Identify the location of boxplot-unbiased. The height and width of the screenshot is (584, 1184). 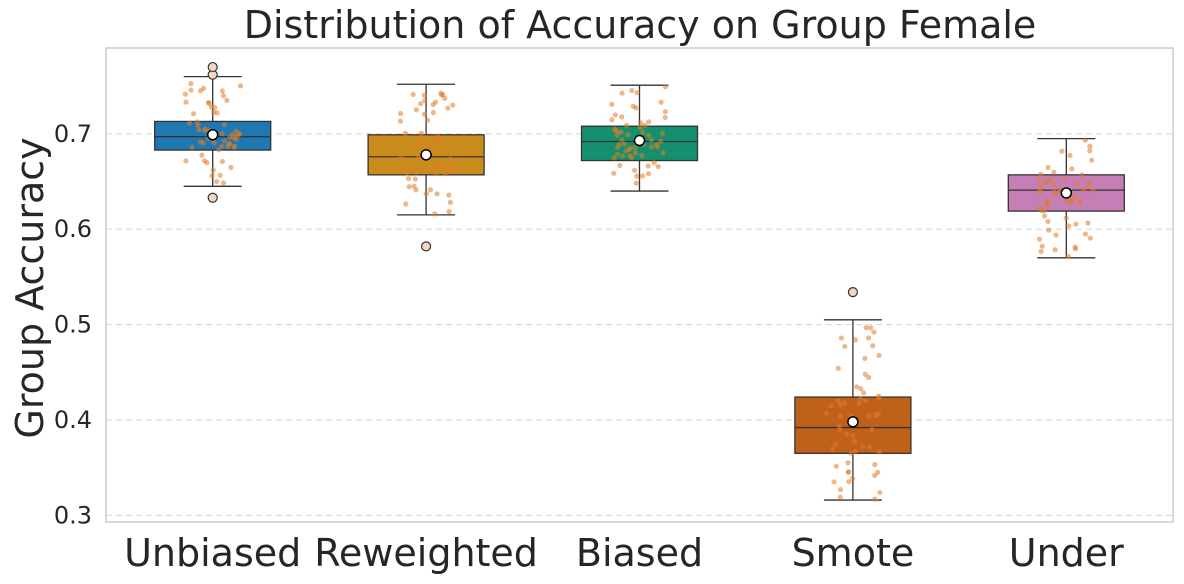
(213, 132).